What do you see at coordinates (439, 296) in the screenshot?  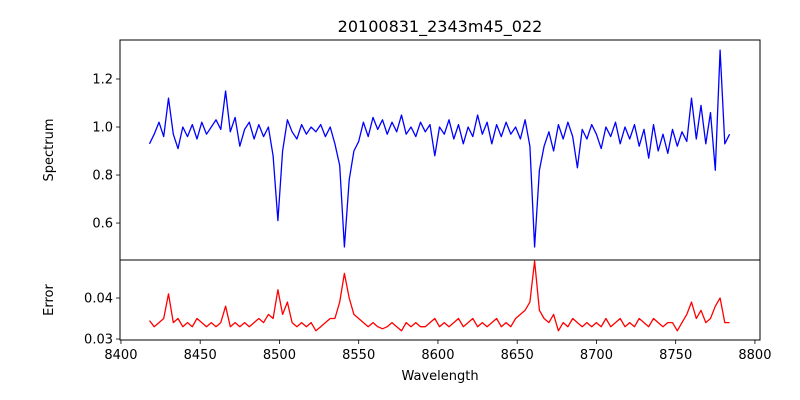 I see `error-line` at bounding box center [439, 296].